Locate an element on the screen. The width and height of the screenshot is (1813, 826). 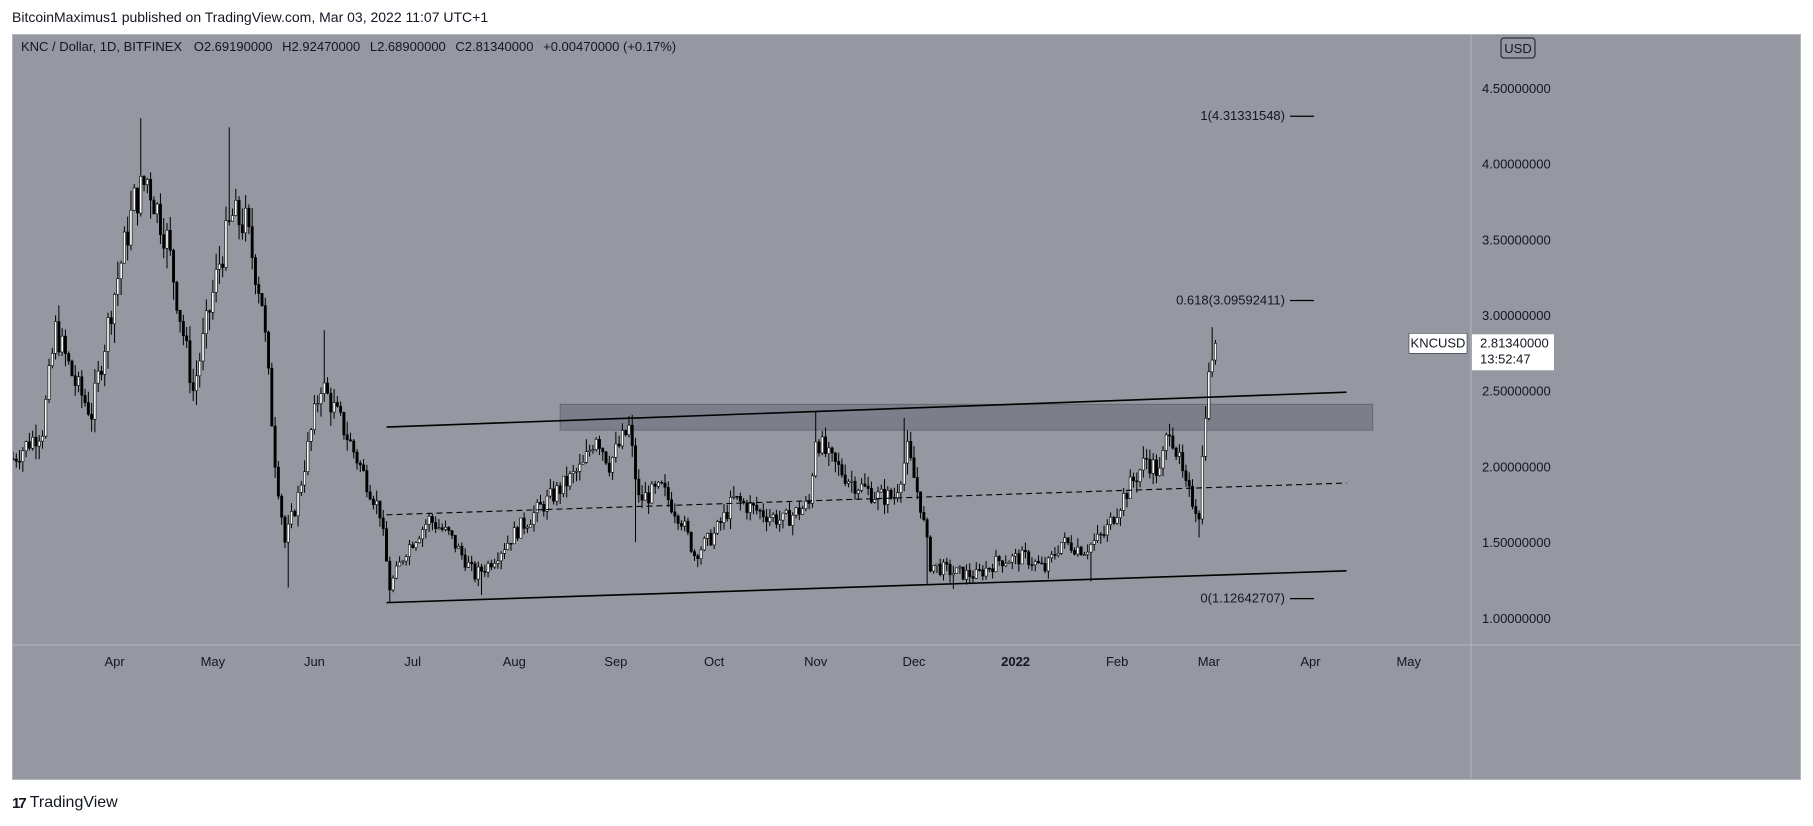
fib-level: 1(4.31331548) is located at coordinates (1257, 115).